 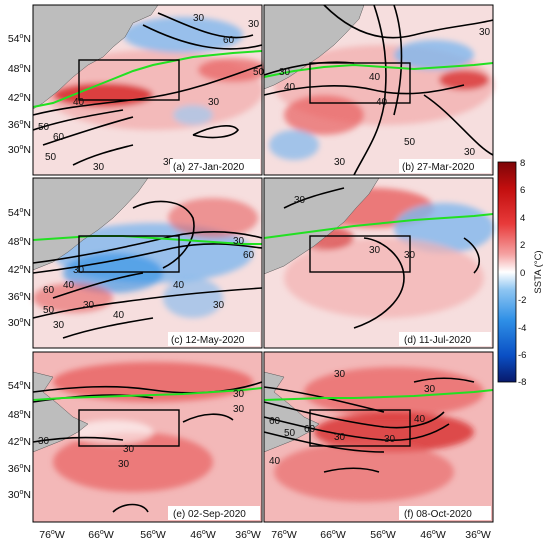 What do you see at coordinates (522, 328) in the screenshot?
I see `colorbar-tick: -4` at bounding box center [522, 328].